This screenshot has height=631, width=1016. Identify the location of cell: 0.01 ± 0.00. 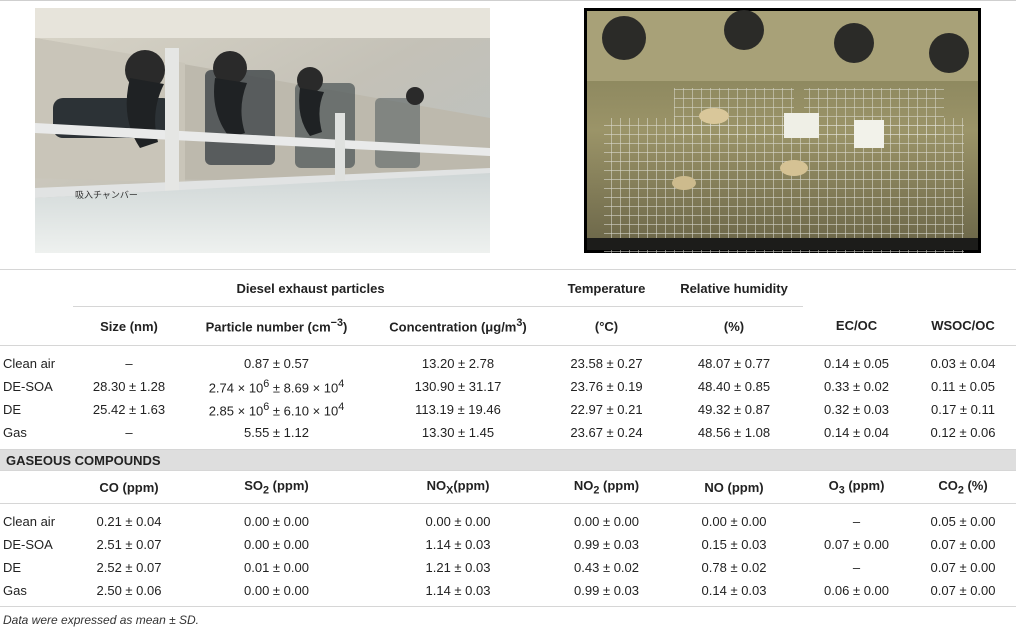
(276, 567).